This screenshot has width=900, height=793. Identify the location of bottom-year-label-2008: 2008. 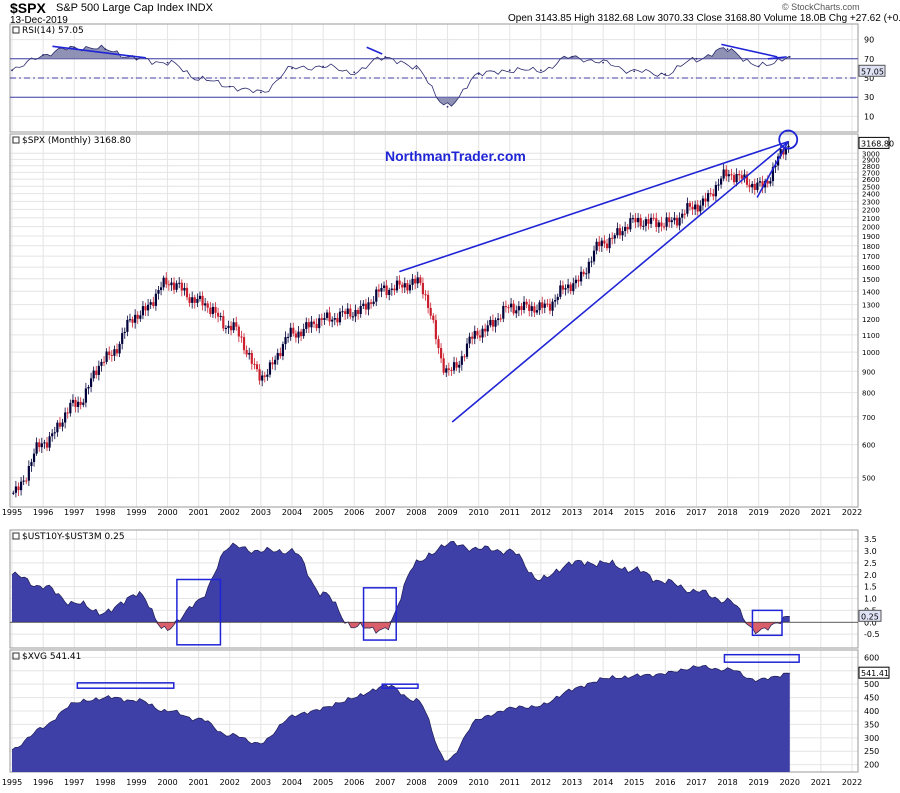
(416, 782).